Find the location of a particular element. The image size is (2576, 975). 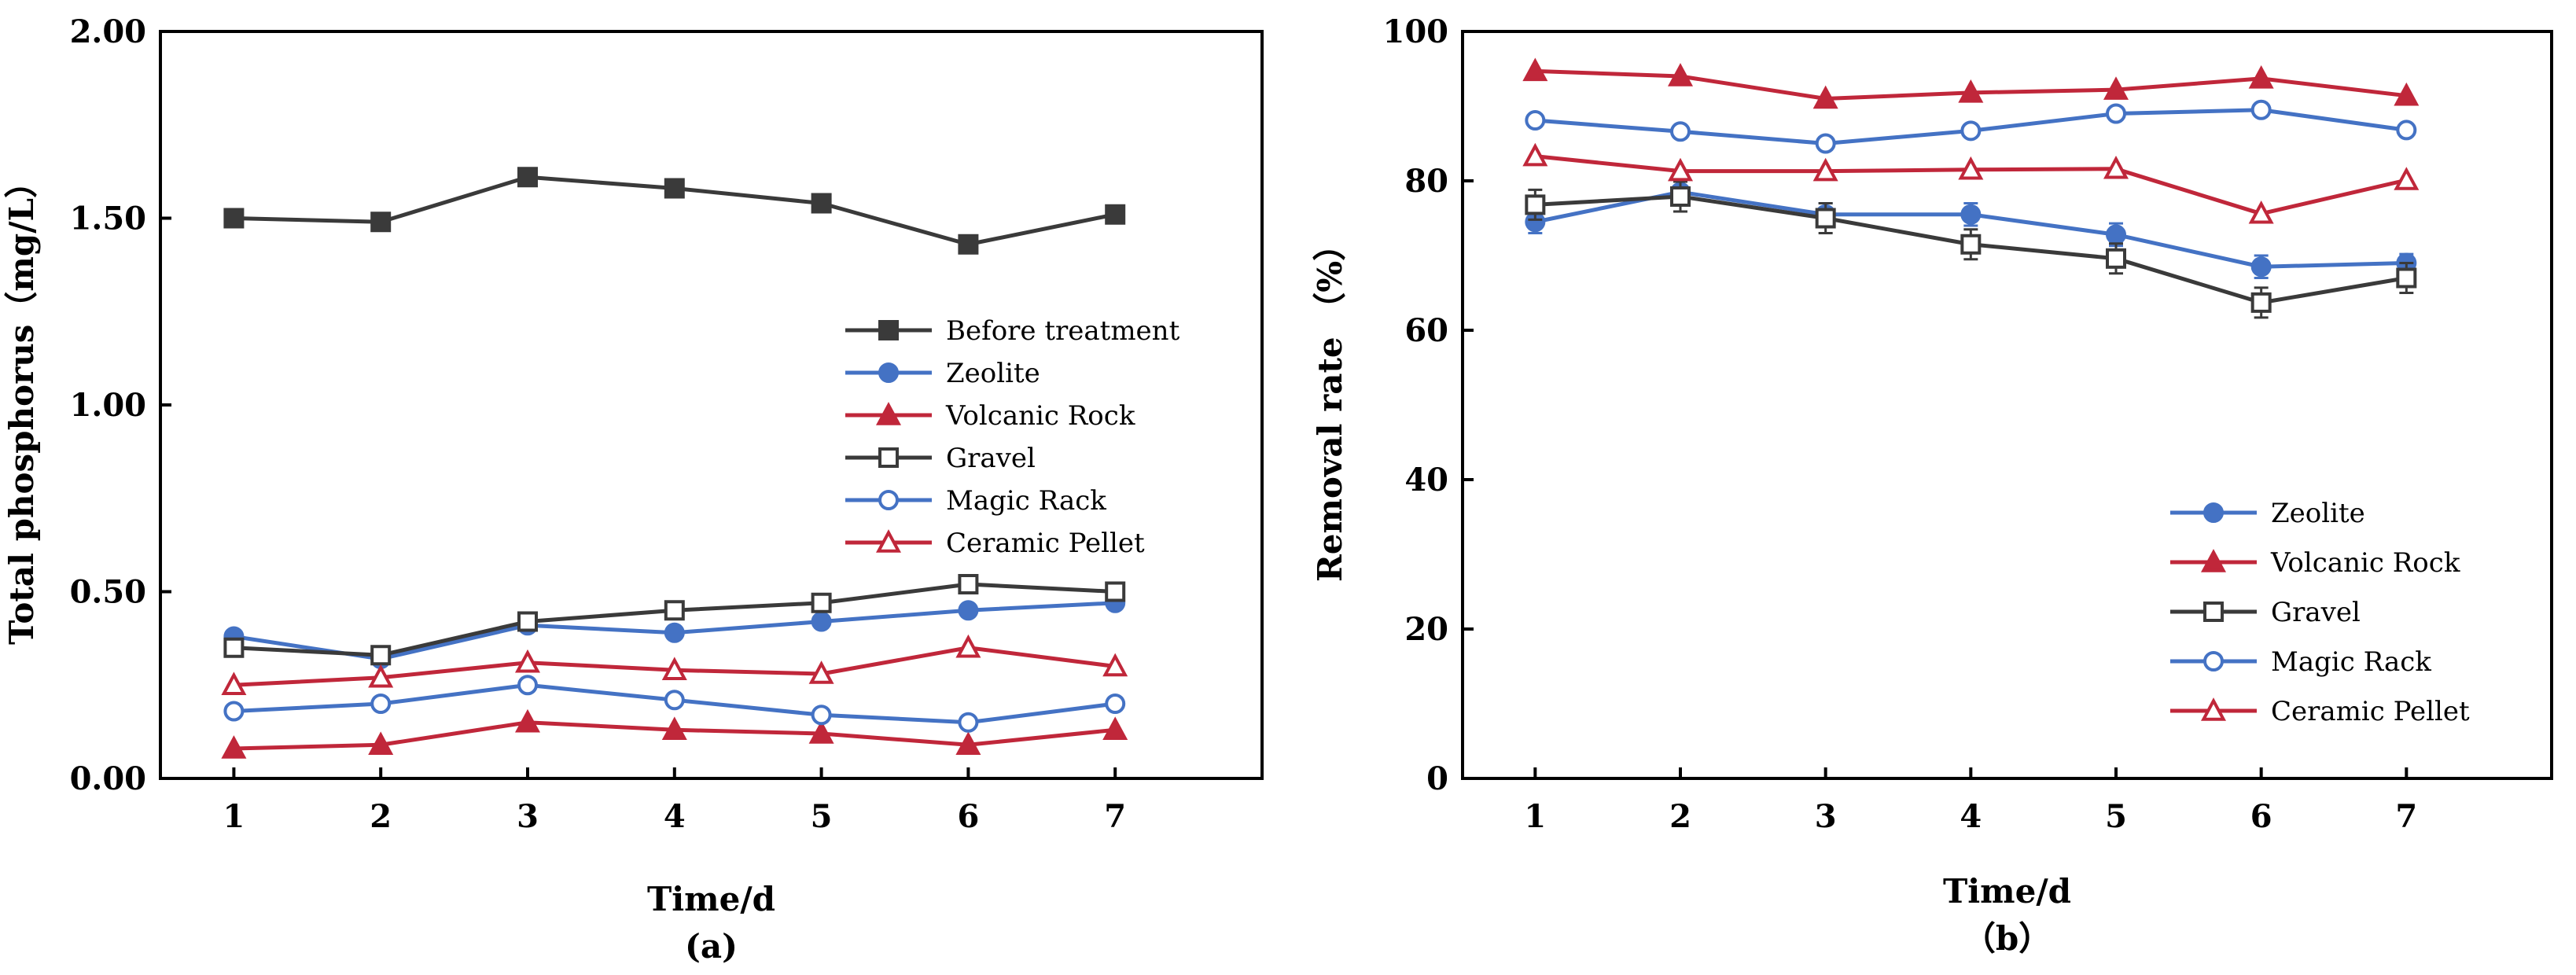

y-tick-label: 1.50 is located at coordinates (108, 219).